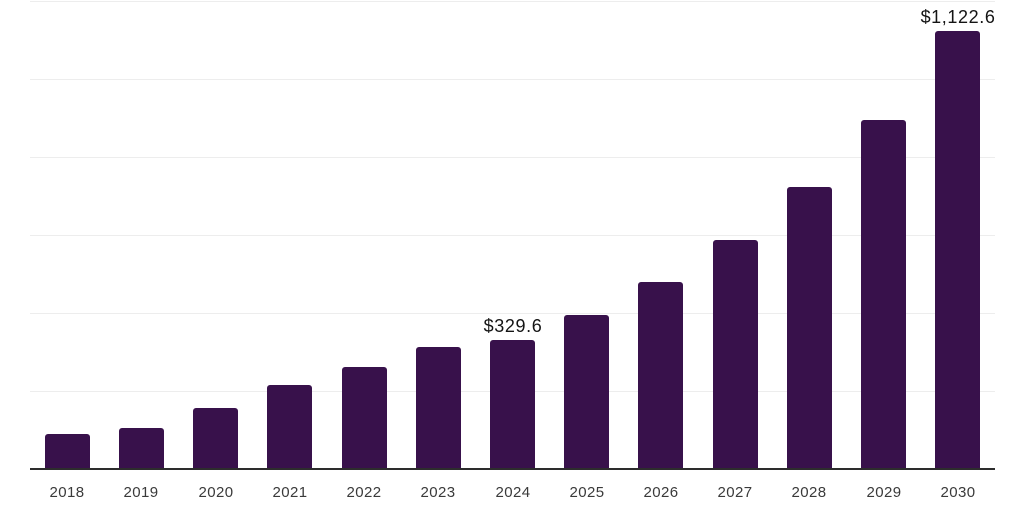 Image resolution: width=1024 pixels, height=512 pixels. Describe the element at coordinates (958, 492) in the screenshot. I see `x-tick-label-2030: 2030` at that location.